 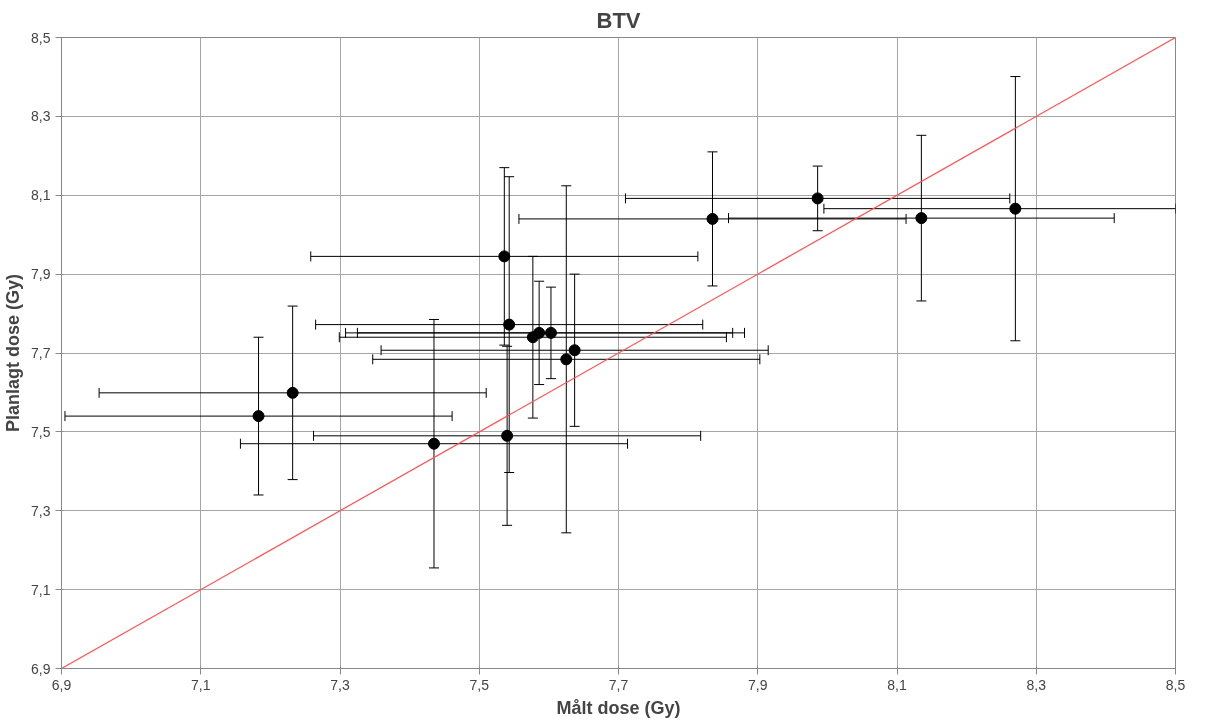 I want to click on y-tick-label: 7,3, so click(x=41, y=510).